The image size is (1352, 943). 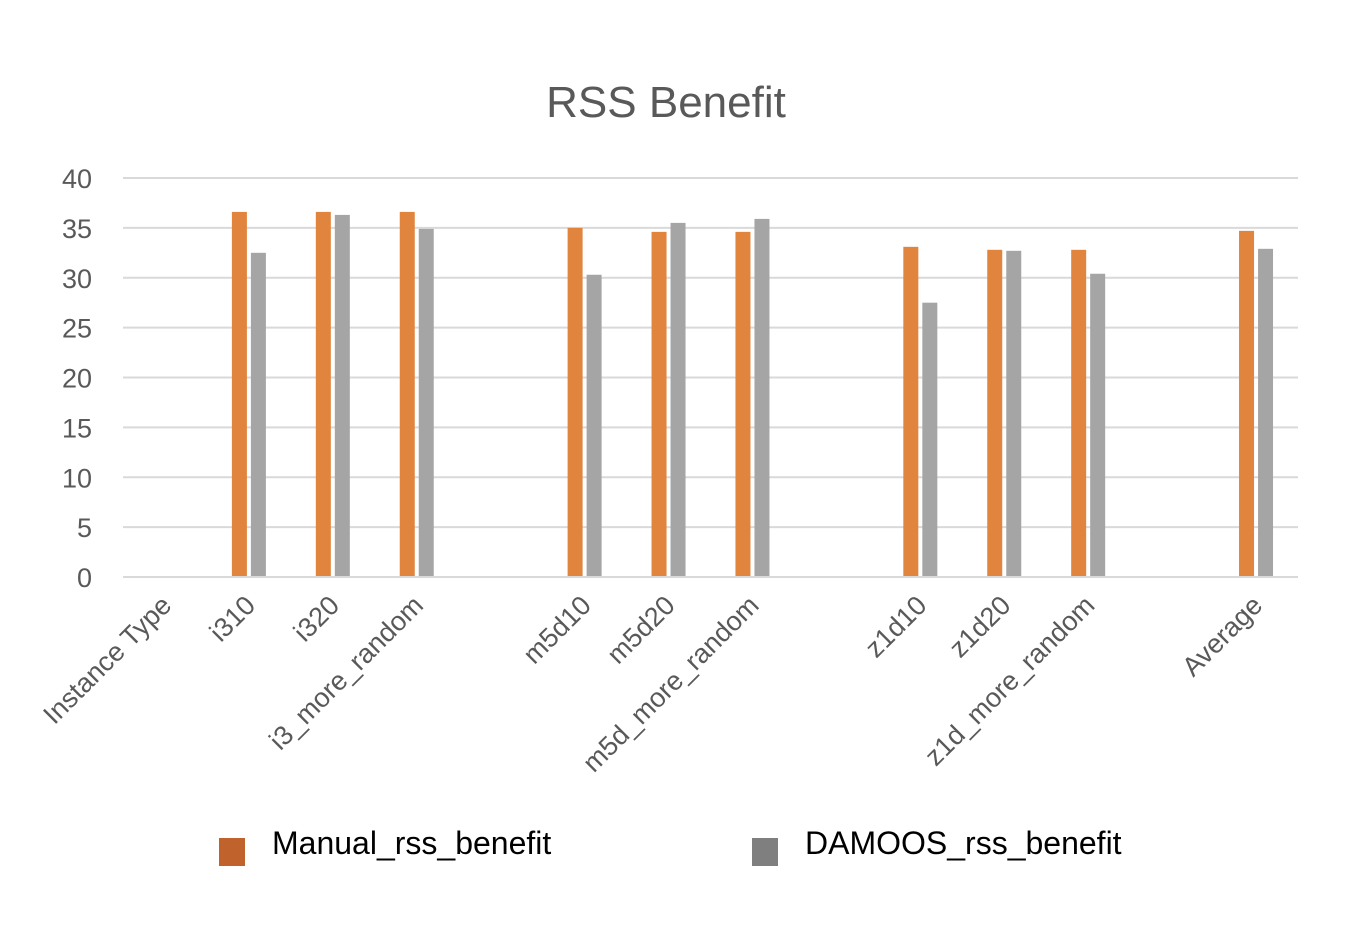 I want to click on y-tick-label: 40, so click(x=77, y=179).